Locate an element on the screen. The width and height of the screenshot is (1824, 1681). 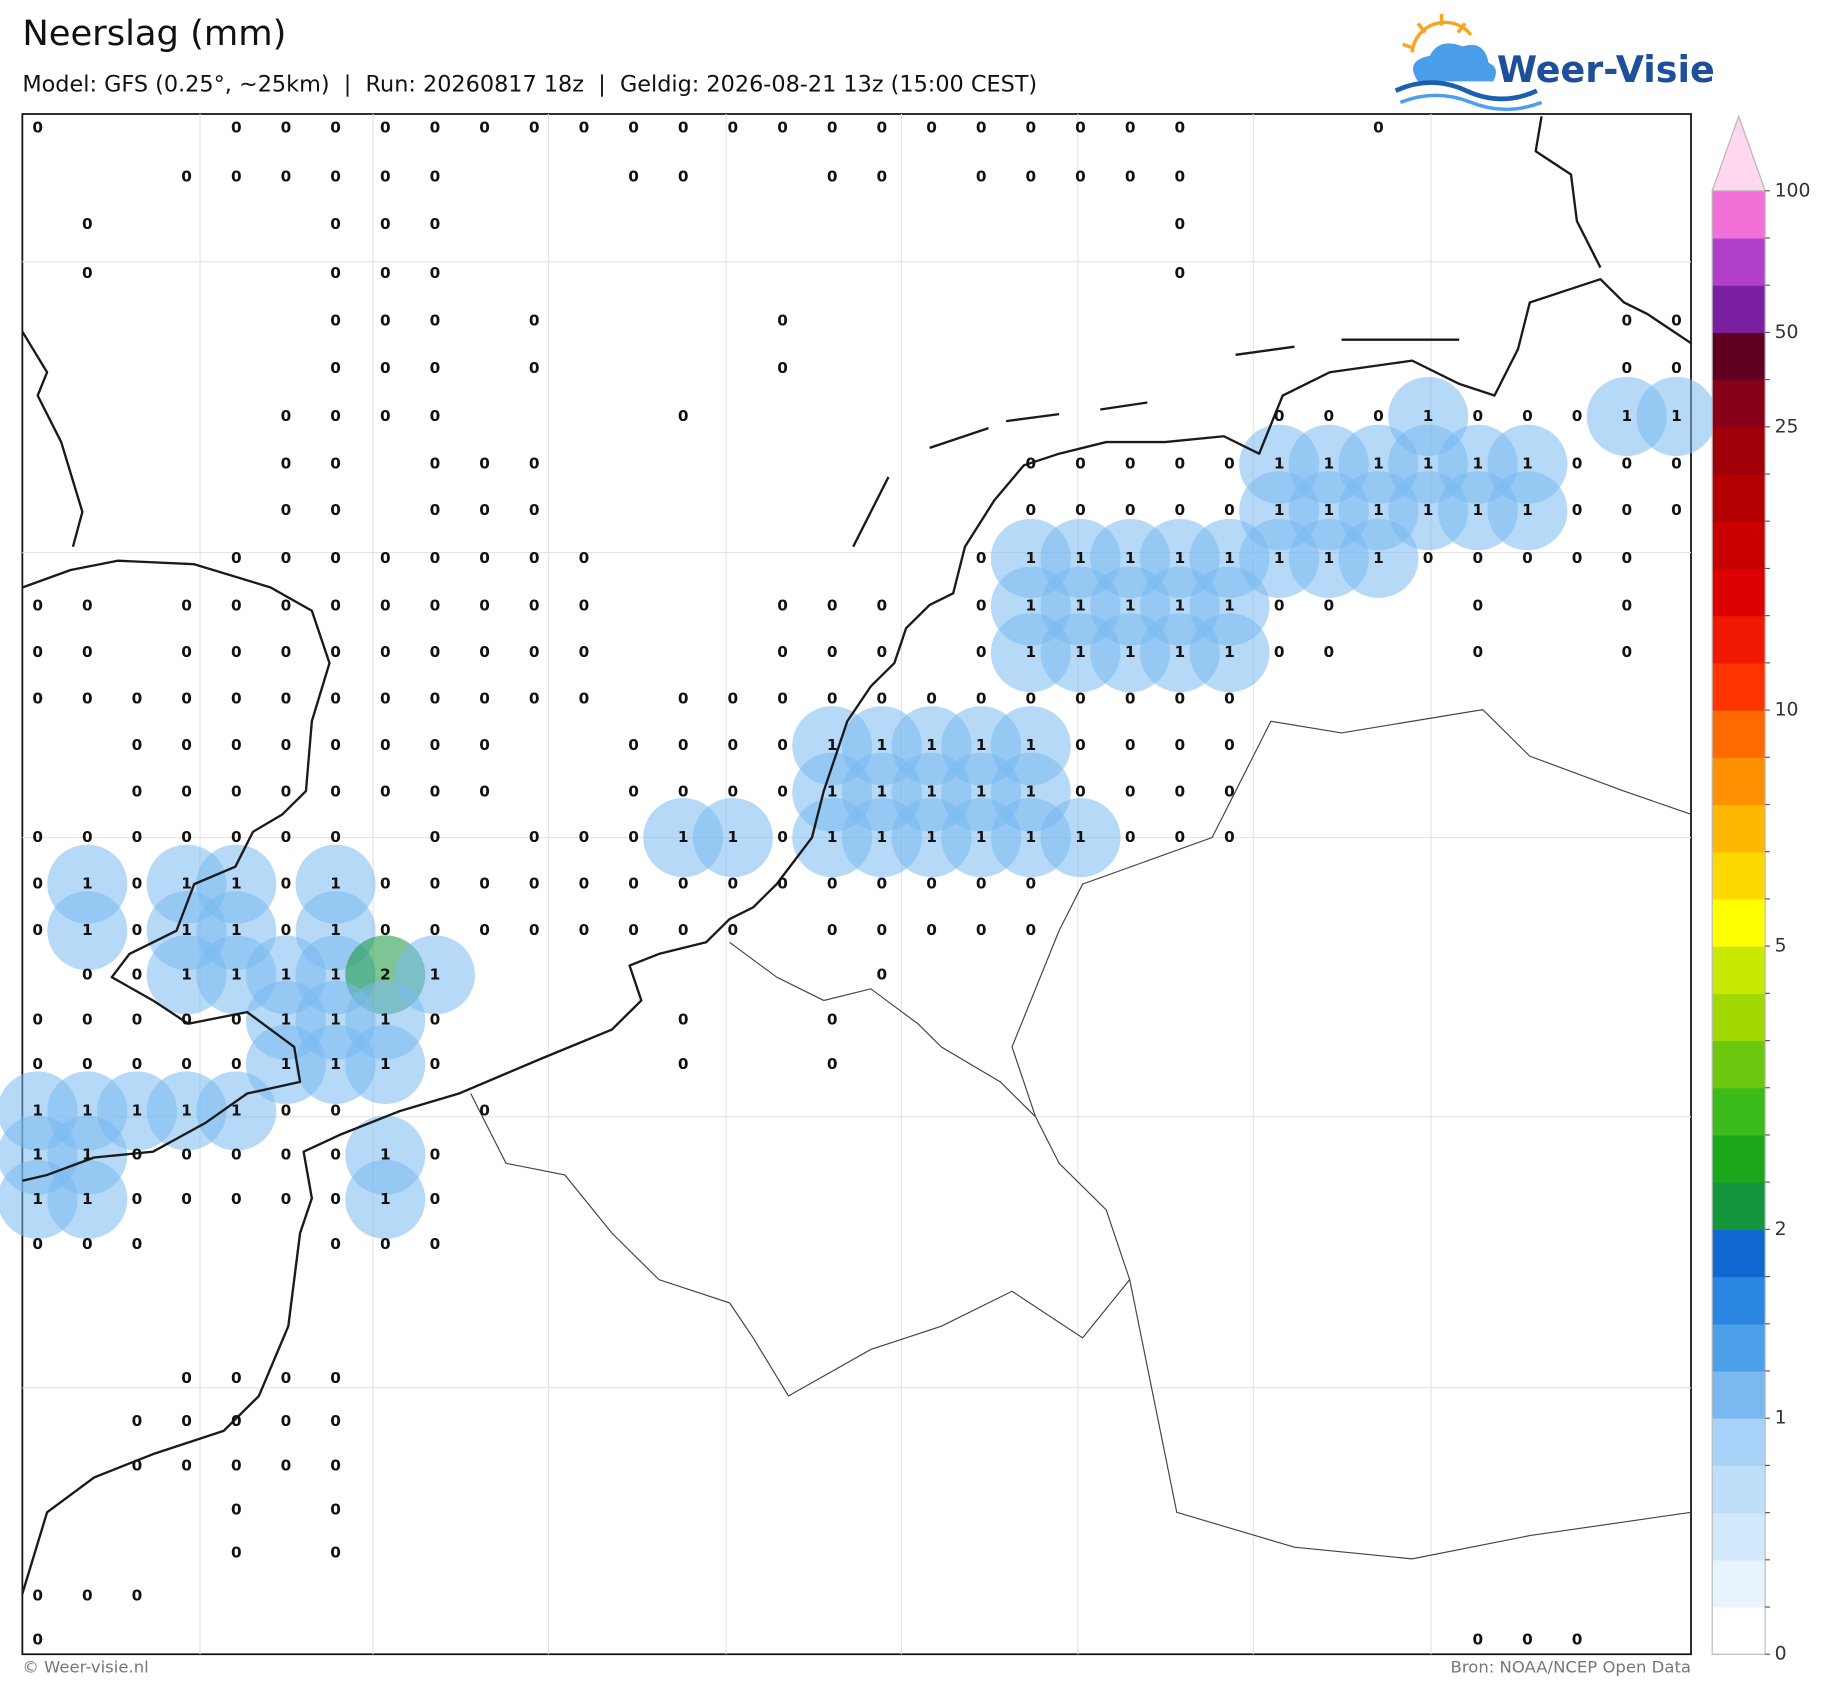
source: Bron: NOAA/NCEP Open Data is located at coordinates (1571, 1667).